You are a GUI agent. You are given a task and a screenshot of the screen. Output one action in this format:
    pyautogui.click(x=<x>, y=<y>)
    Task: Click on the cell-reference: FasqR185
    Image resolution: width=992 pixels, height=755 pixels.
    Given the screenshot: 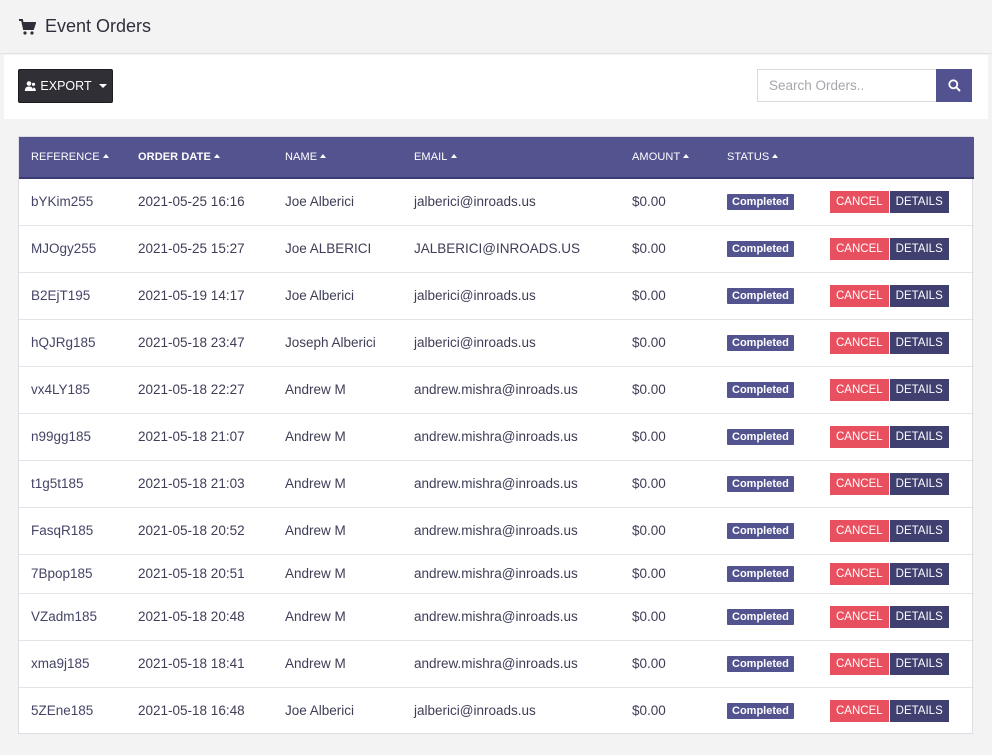 What is the action you would take?
    pyautogui.click(x=62, y=530)
    